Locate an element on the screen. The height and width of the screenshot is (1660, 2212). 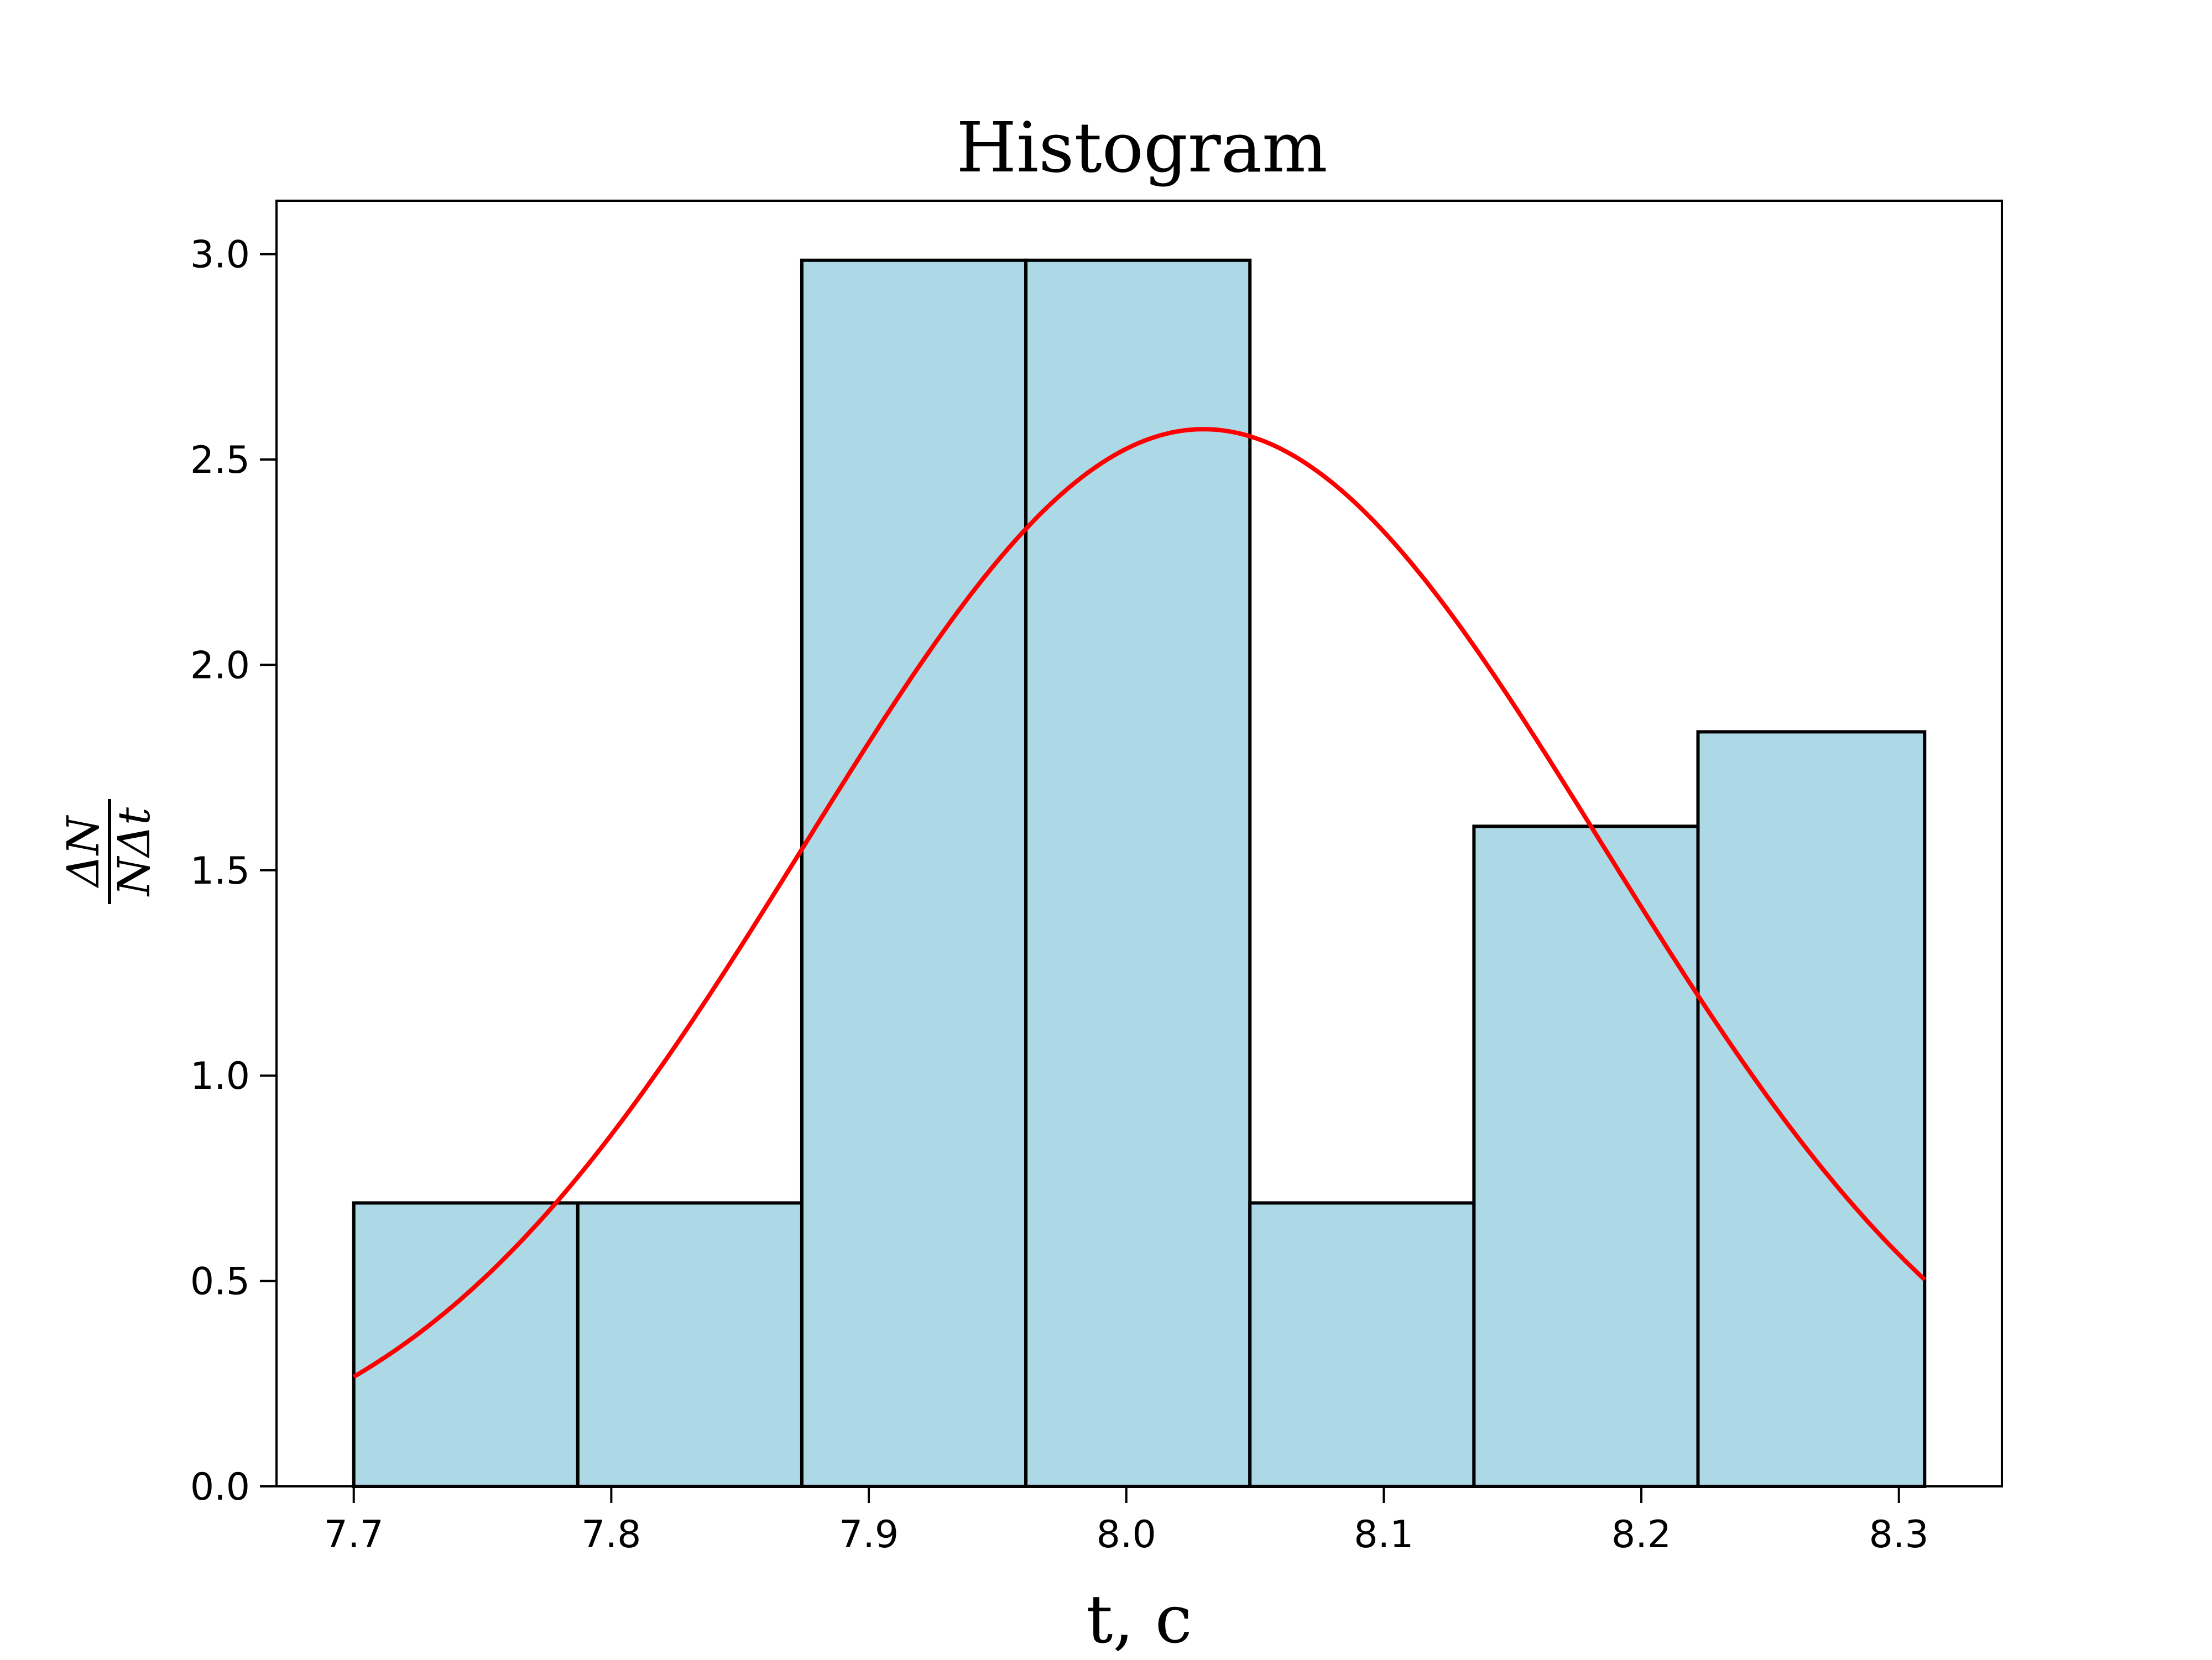
y-tick-label: 0.5 is located at coordinates (220, 1282).